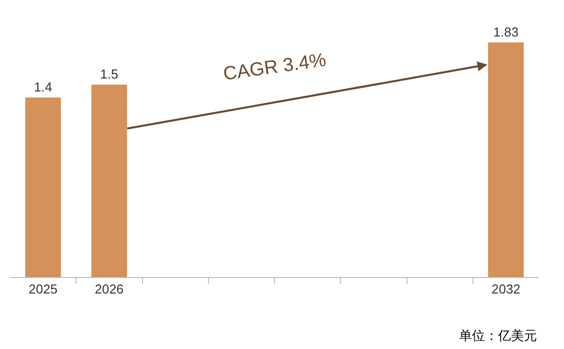 The width and height of the screenshot is (564, 349). What do you see at coordinates (506, 32) in the screenshot?
I see `data-label: 1.83` at bounding box center [506, 32].